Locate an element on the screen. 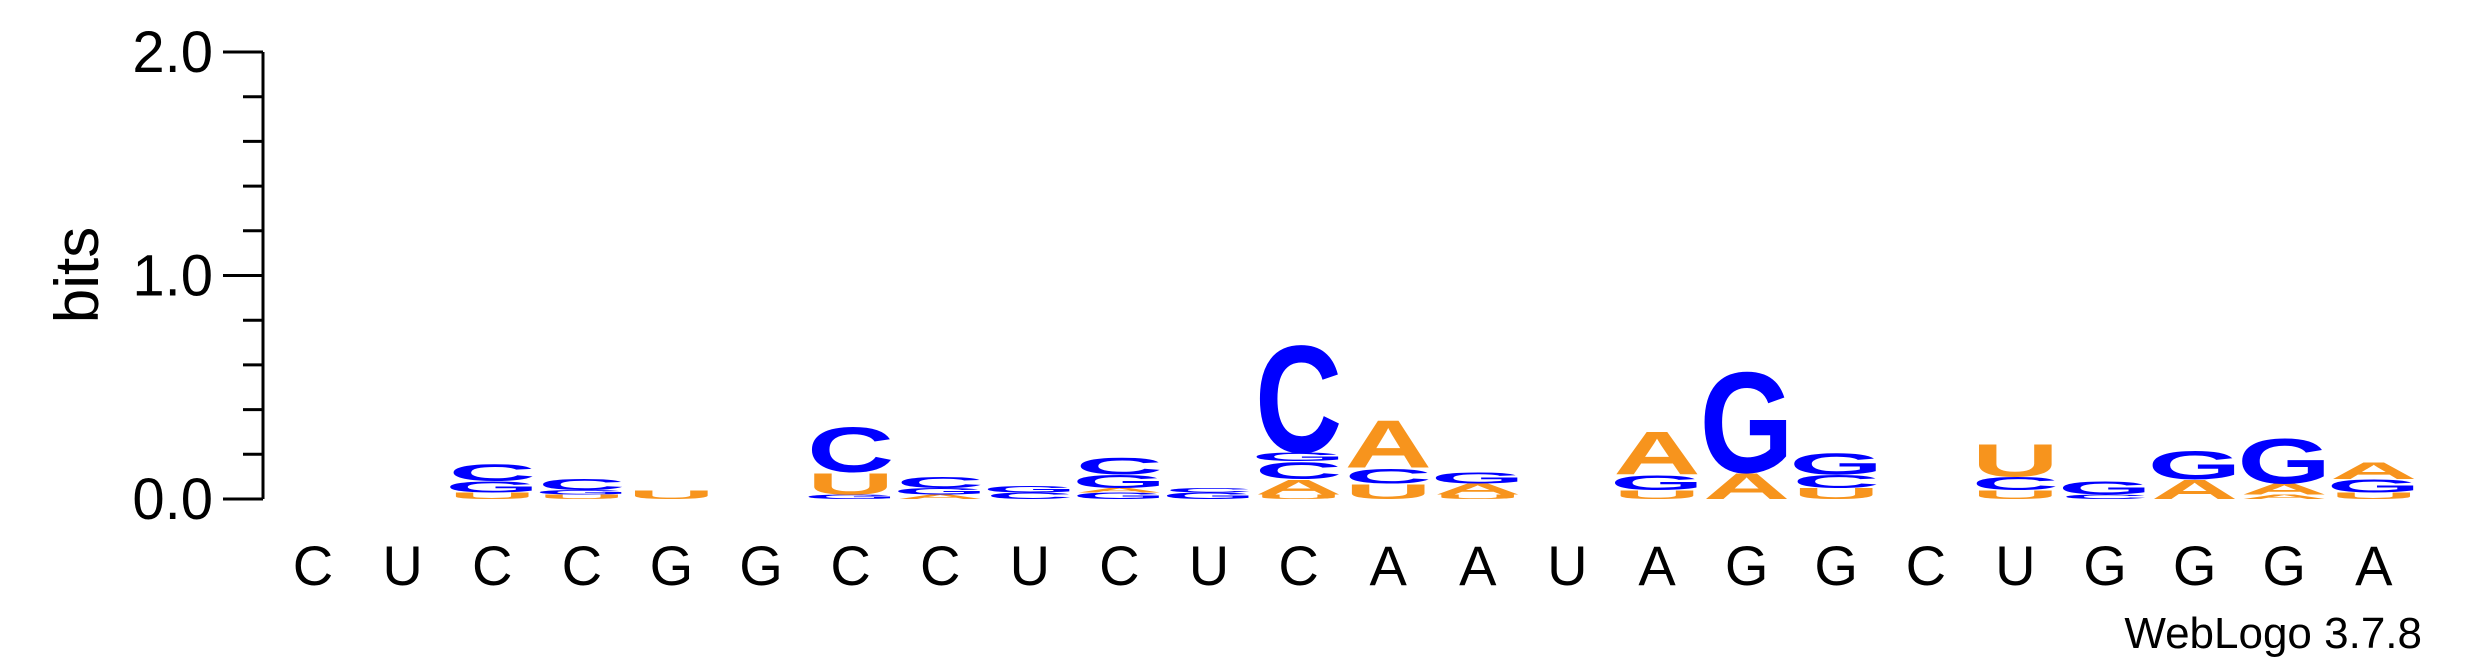  y-axis-label: bits is located at coordinates (77, 275).